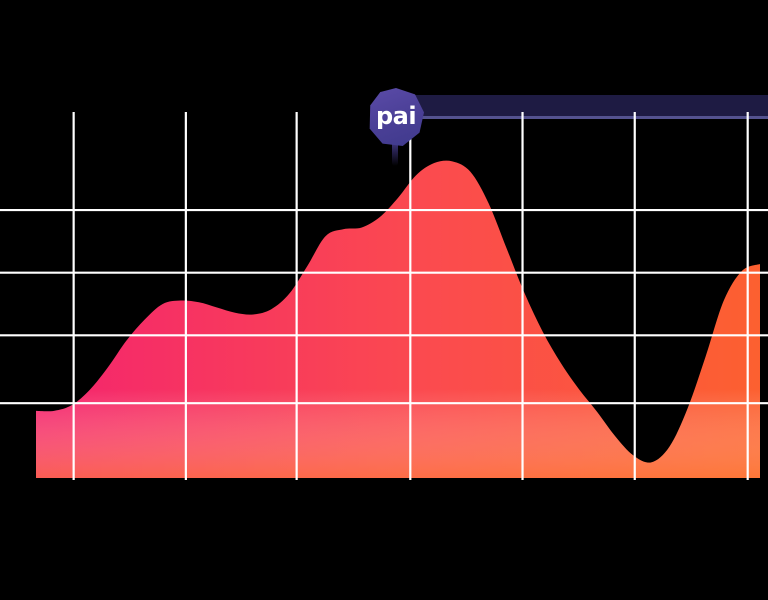 Image resolution: width=768 pixels, height=600 pixels. What do you see at coordinates (585, 105) in the screenshot?
I see `navy-banner-band` at bounding box center [585, 105].